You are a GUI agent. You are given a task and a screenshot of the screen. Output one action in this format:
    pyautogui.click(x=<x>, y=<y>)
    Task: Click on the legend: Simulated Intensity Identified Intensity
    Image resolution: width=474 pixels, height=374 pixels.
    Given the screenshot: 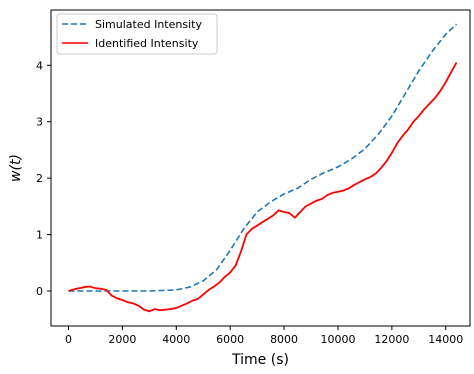 What is the action you would take?
    pyautogui.click(x=137, y=34)
    